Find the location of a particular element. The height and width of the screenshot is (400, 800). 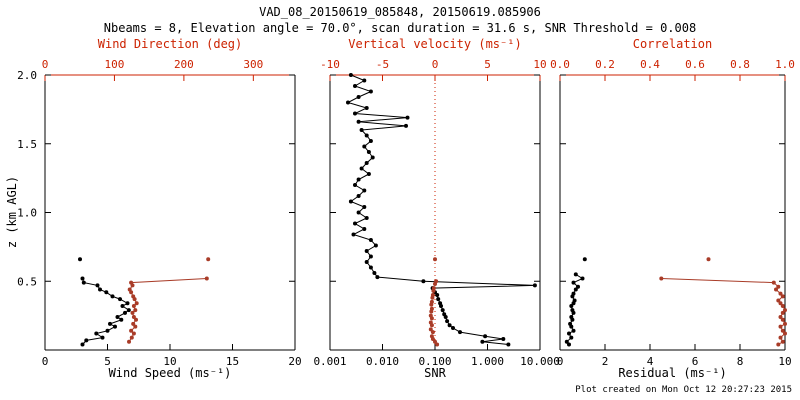

x-tick-label: 6 is located at coordinates (695, 361).